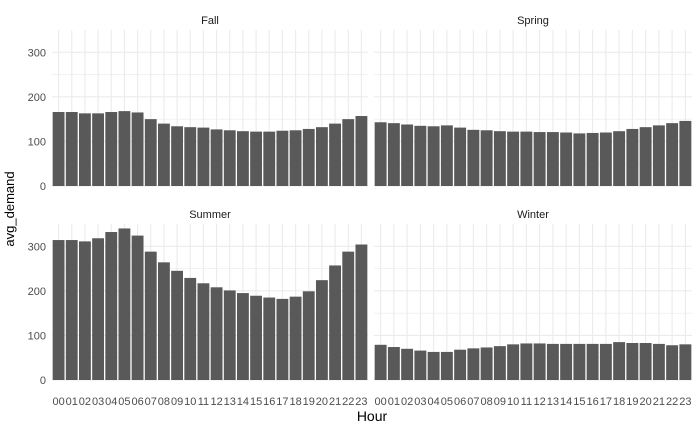 This screenshot has height=432, width=700. What do you see at coordinates (372, 416) in the screenshot?
I see `x-axis-title: Hour` at bounding box center [372, 416].